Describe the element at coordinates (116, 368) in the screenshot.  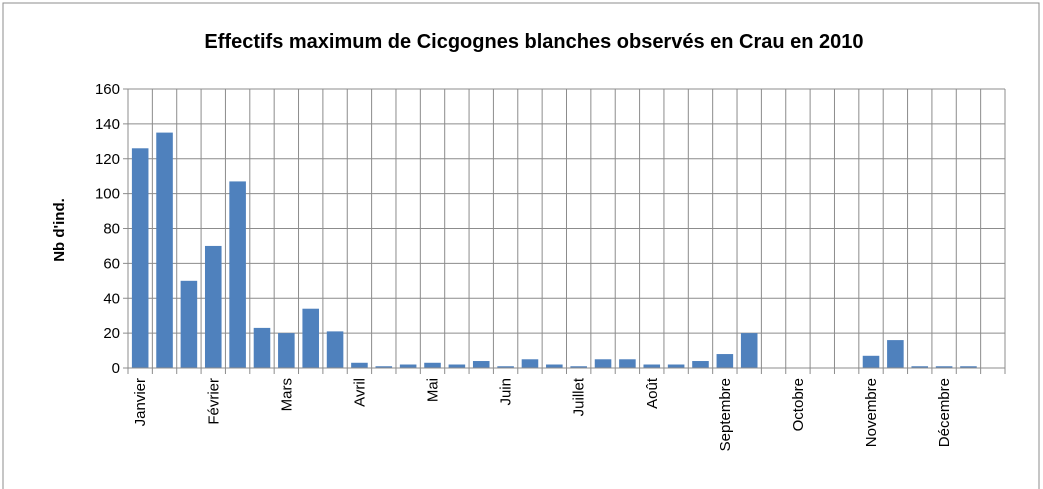
I see `y-tick-label: 0` at that location.